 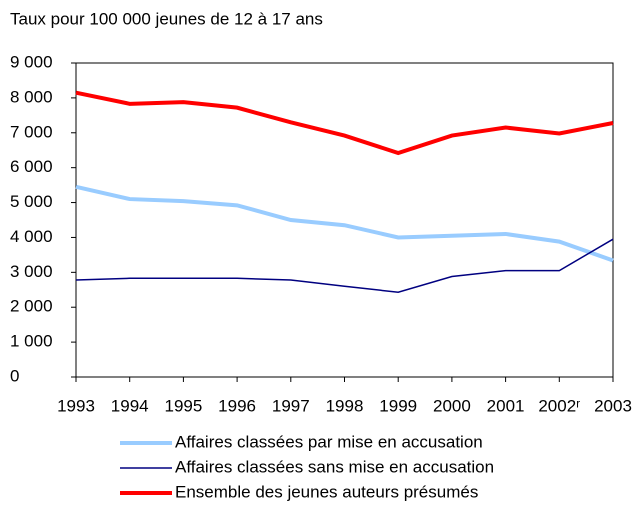 What do you see at coordinates (31, 306) in the screenshot?
I see `y-tick-label: 2 000` at bounding box center [31, 306].